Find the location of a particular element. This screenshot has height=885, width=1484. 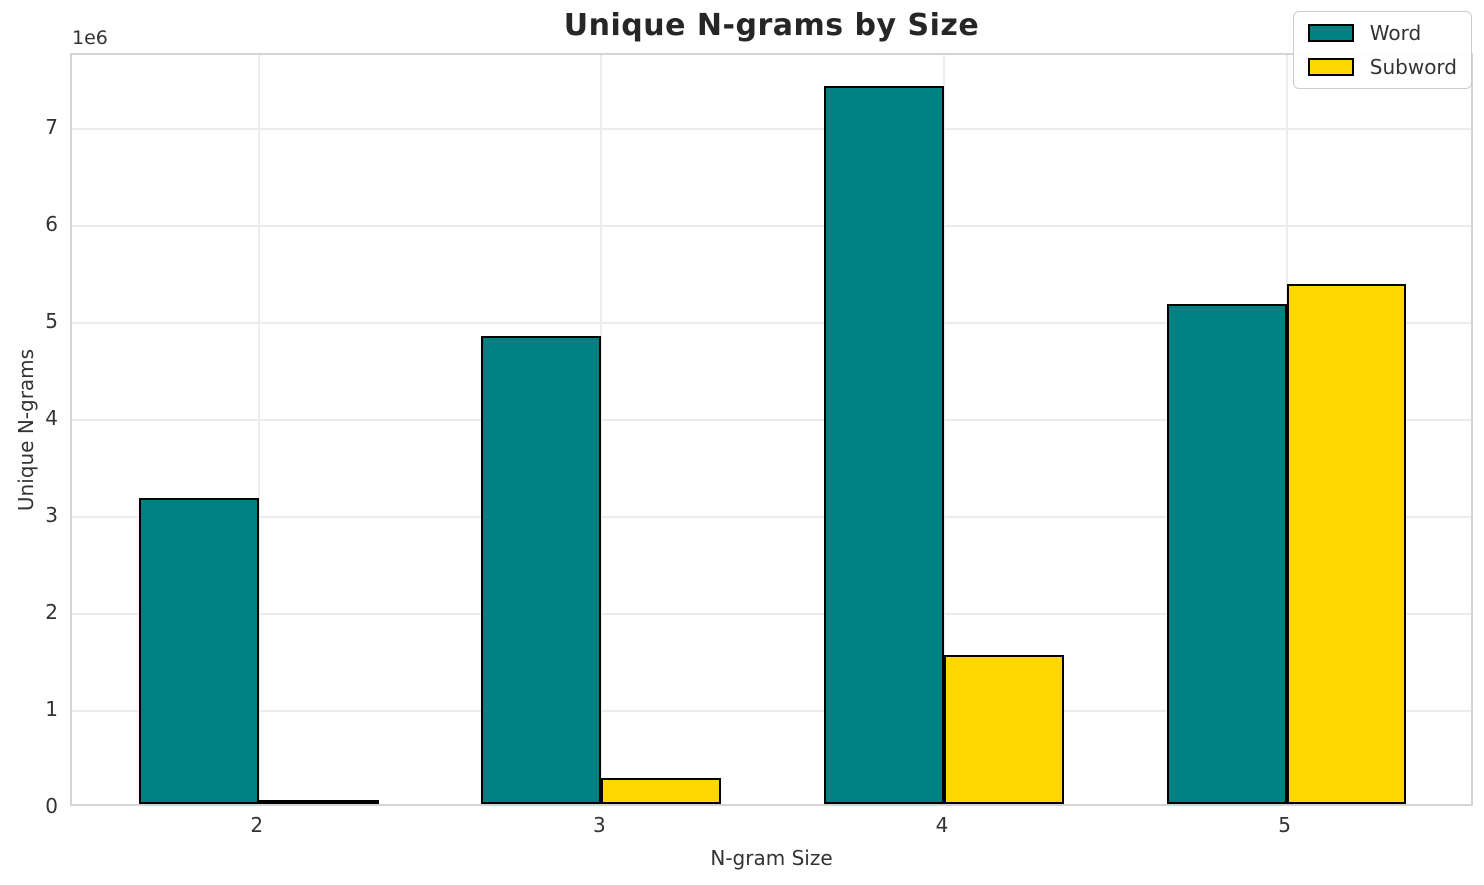

x-tick-label: 5 is located at coordinates (1284, 825).